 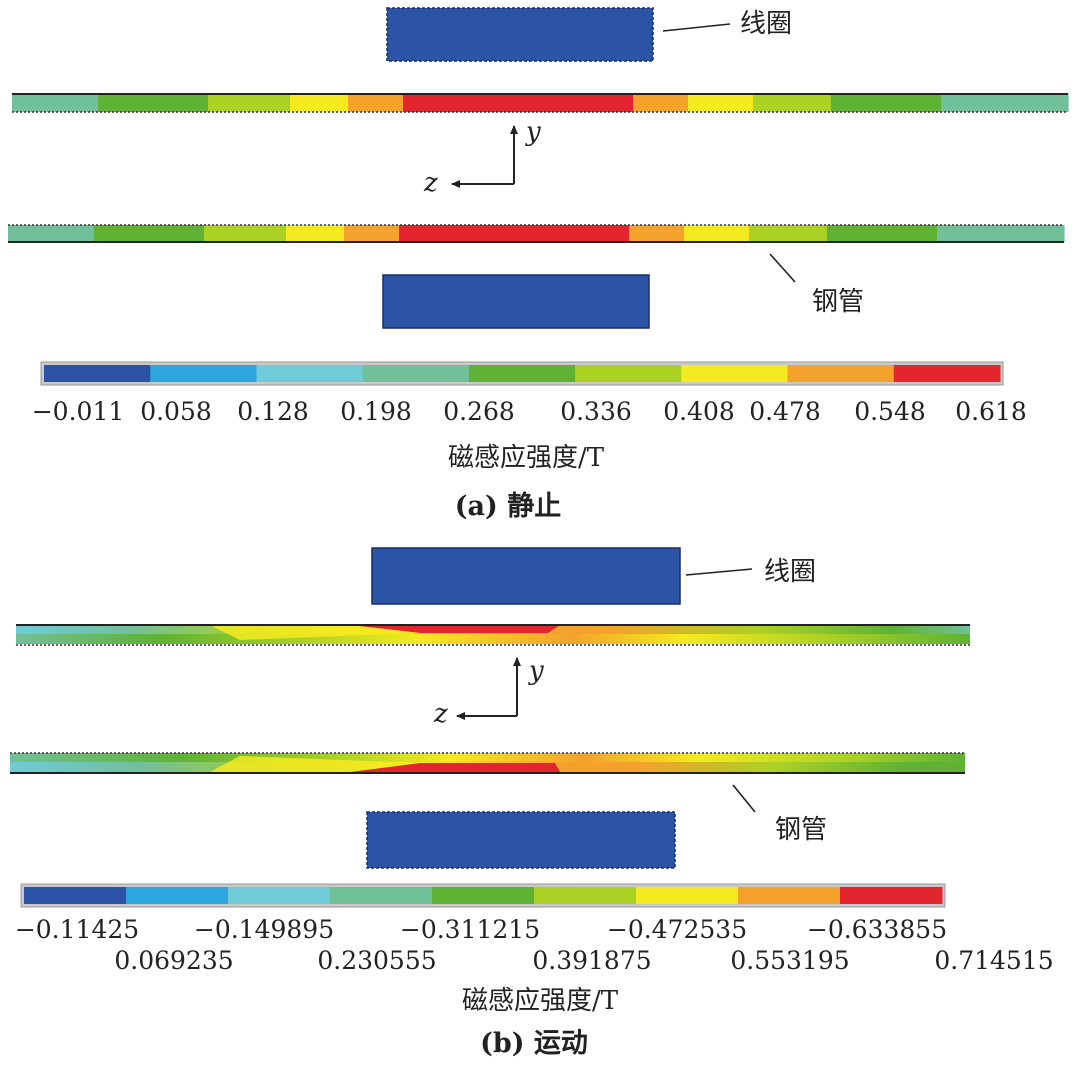 I want to click on unit-label-a: 磁感应强度/T, so click(x=526, y=458).